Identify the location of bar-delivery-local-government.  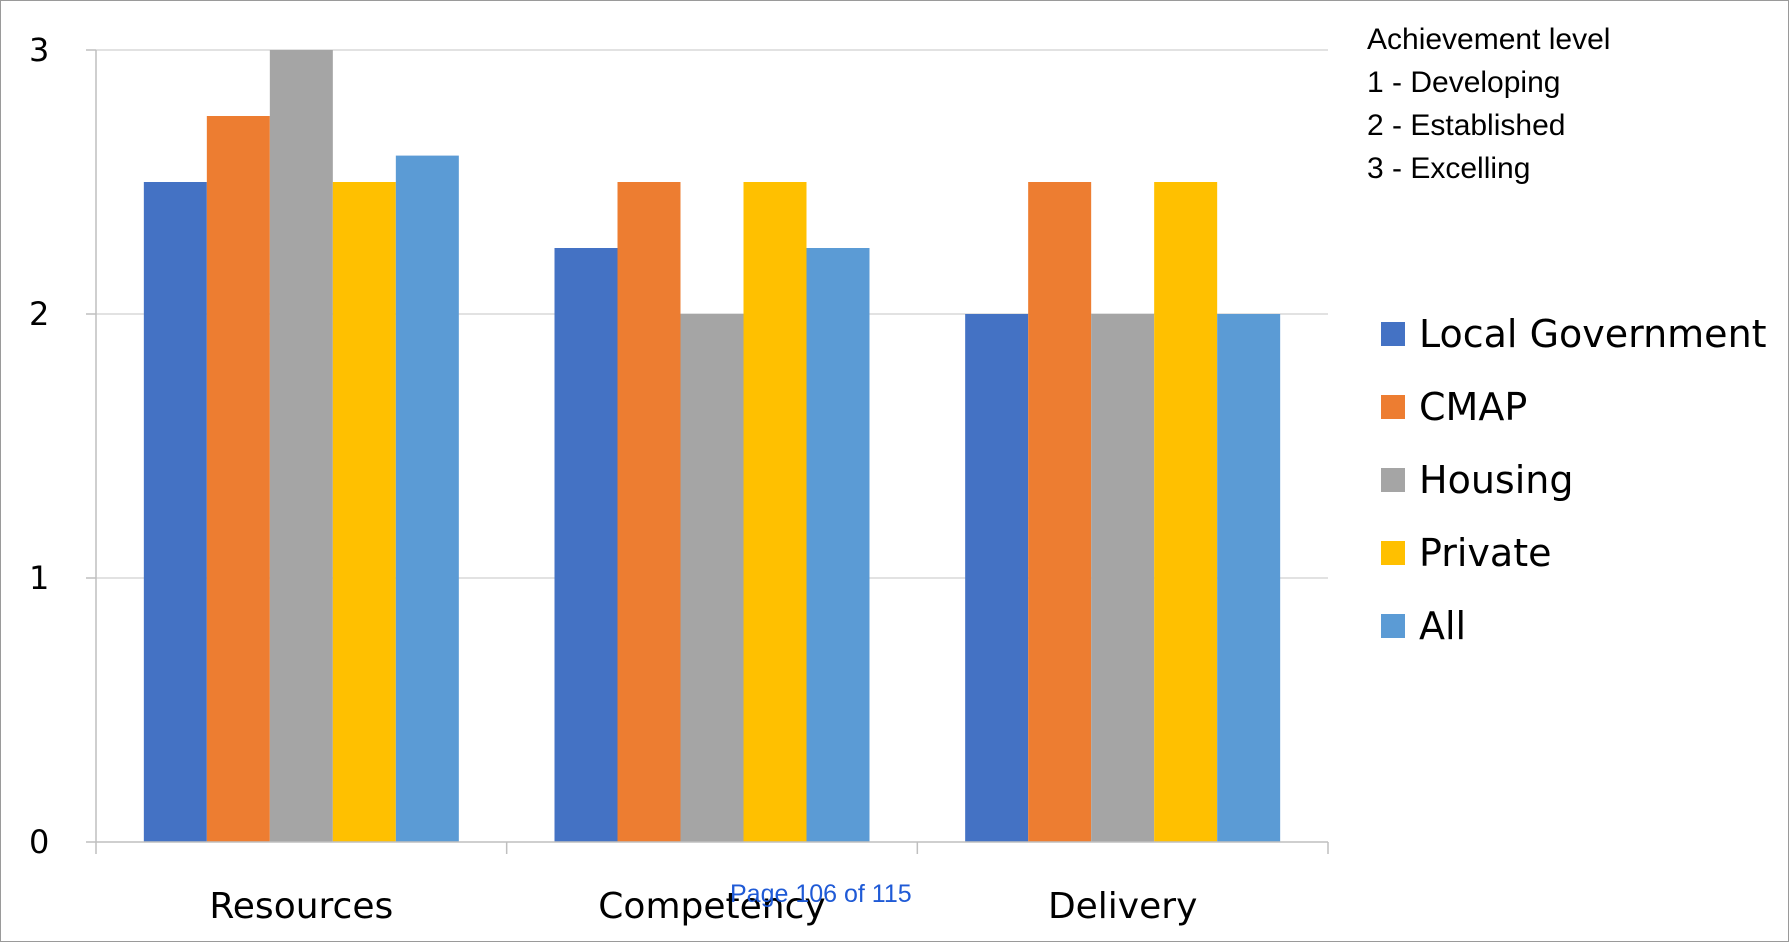
(997, 578).